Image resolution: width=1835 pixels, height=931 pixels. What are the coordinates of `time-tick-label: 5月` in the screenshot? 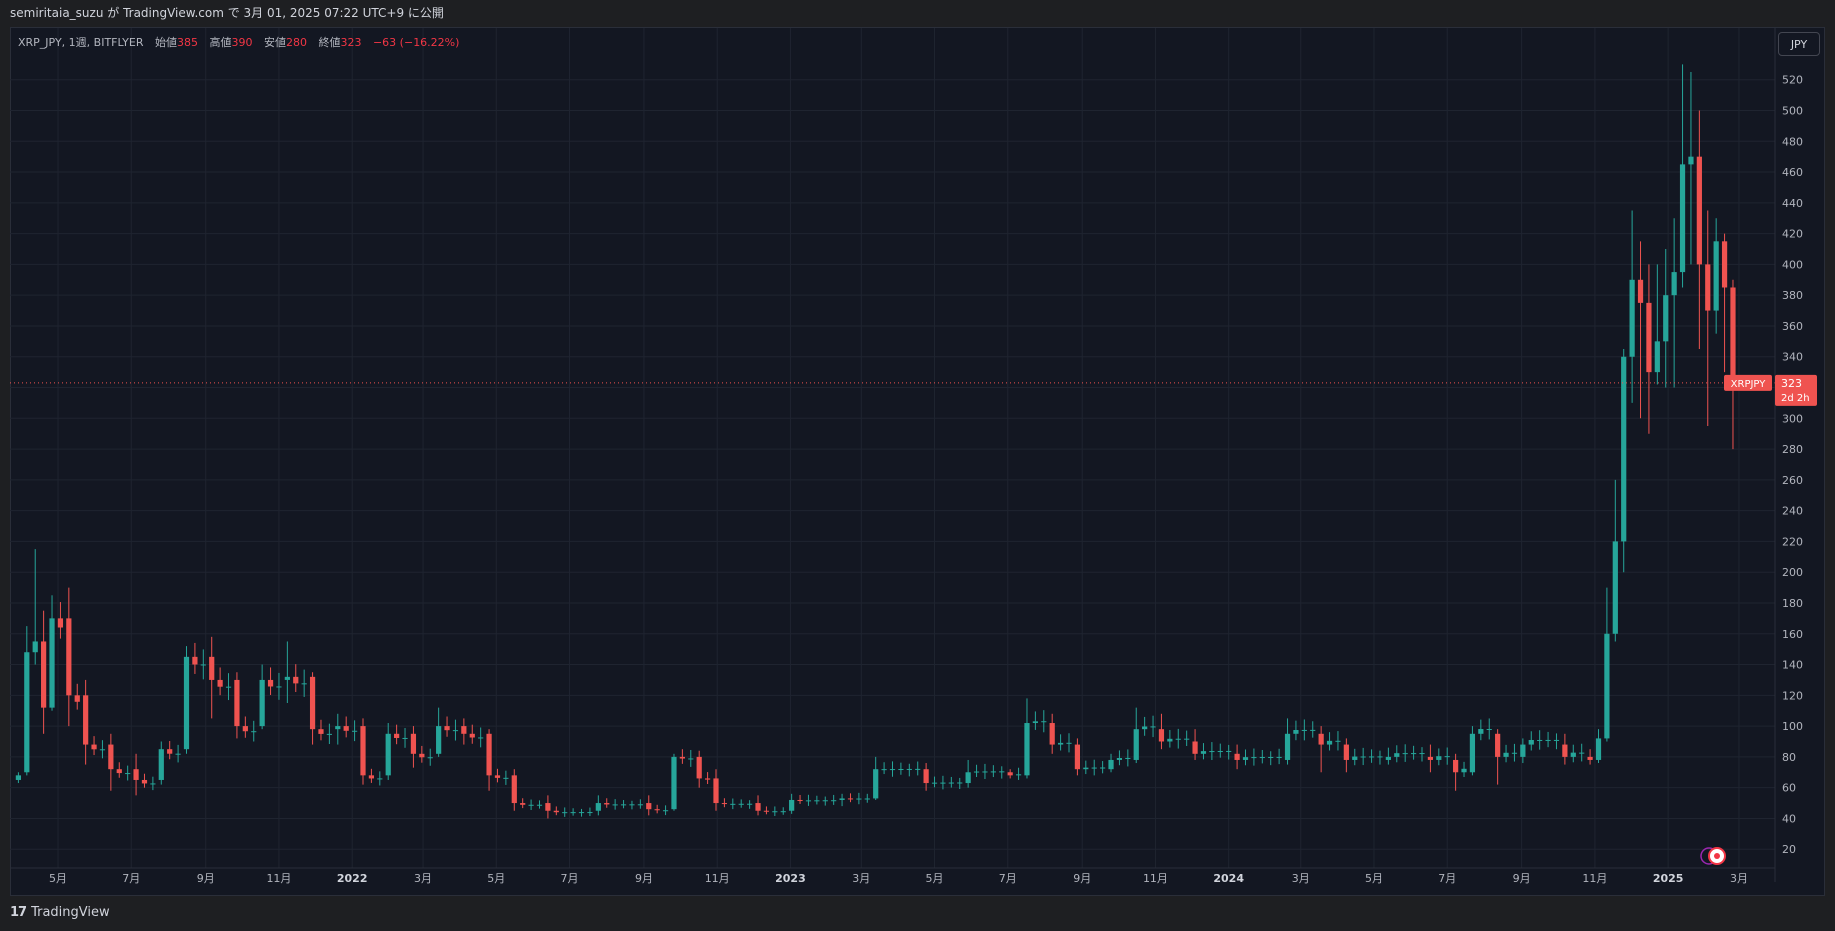 It's located at (935, 878).